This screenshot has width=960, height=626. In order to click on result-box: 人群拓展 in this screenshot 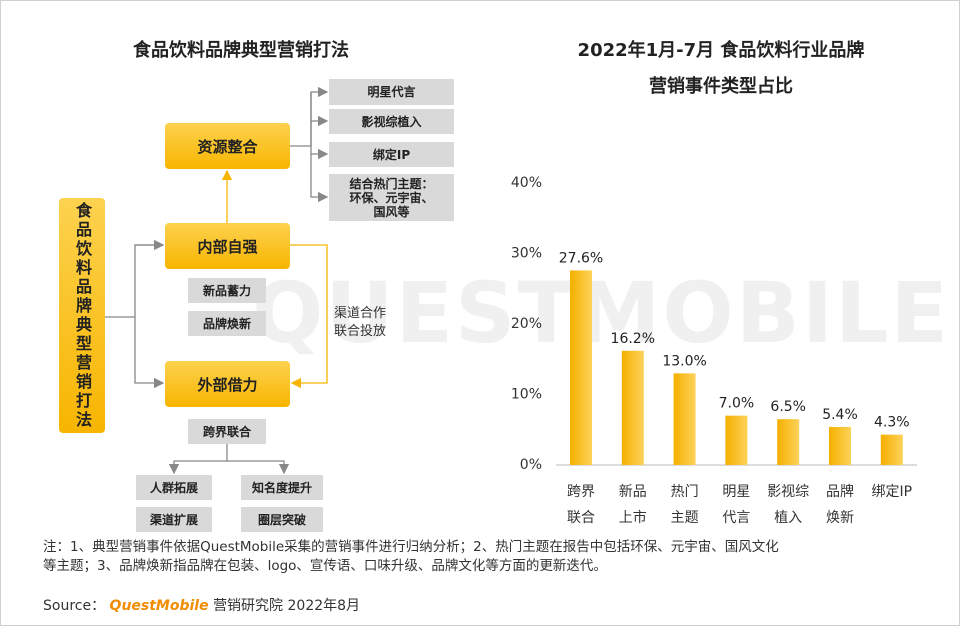, I will do `click(174, 487)`.